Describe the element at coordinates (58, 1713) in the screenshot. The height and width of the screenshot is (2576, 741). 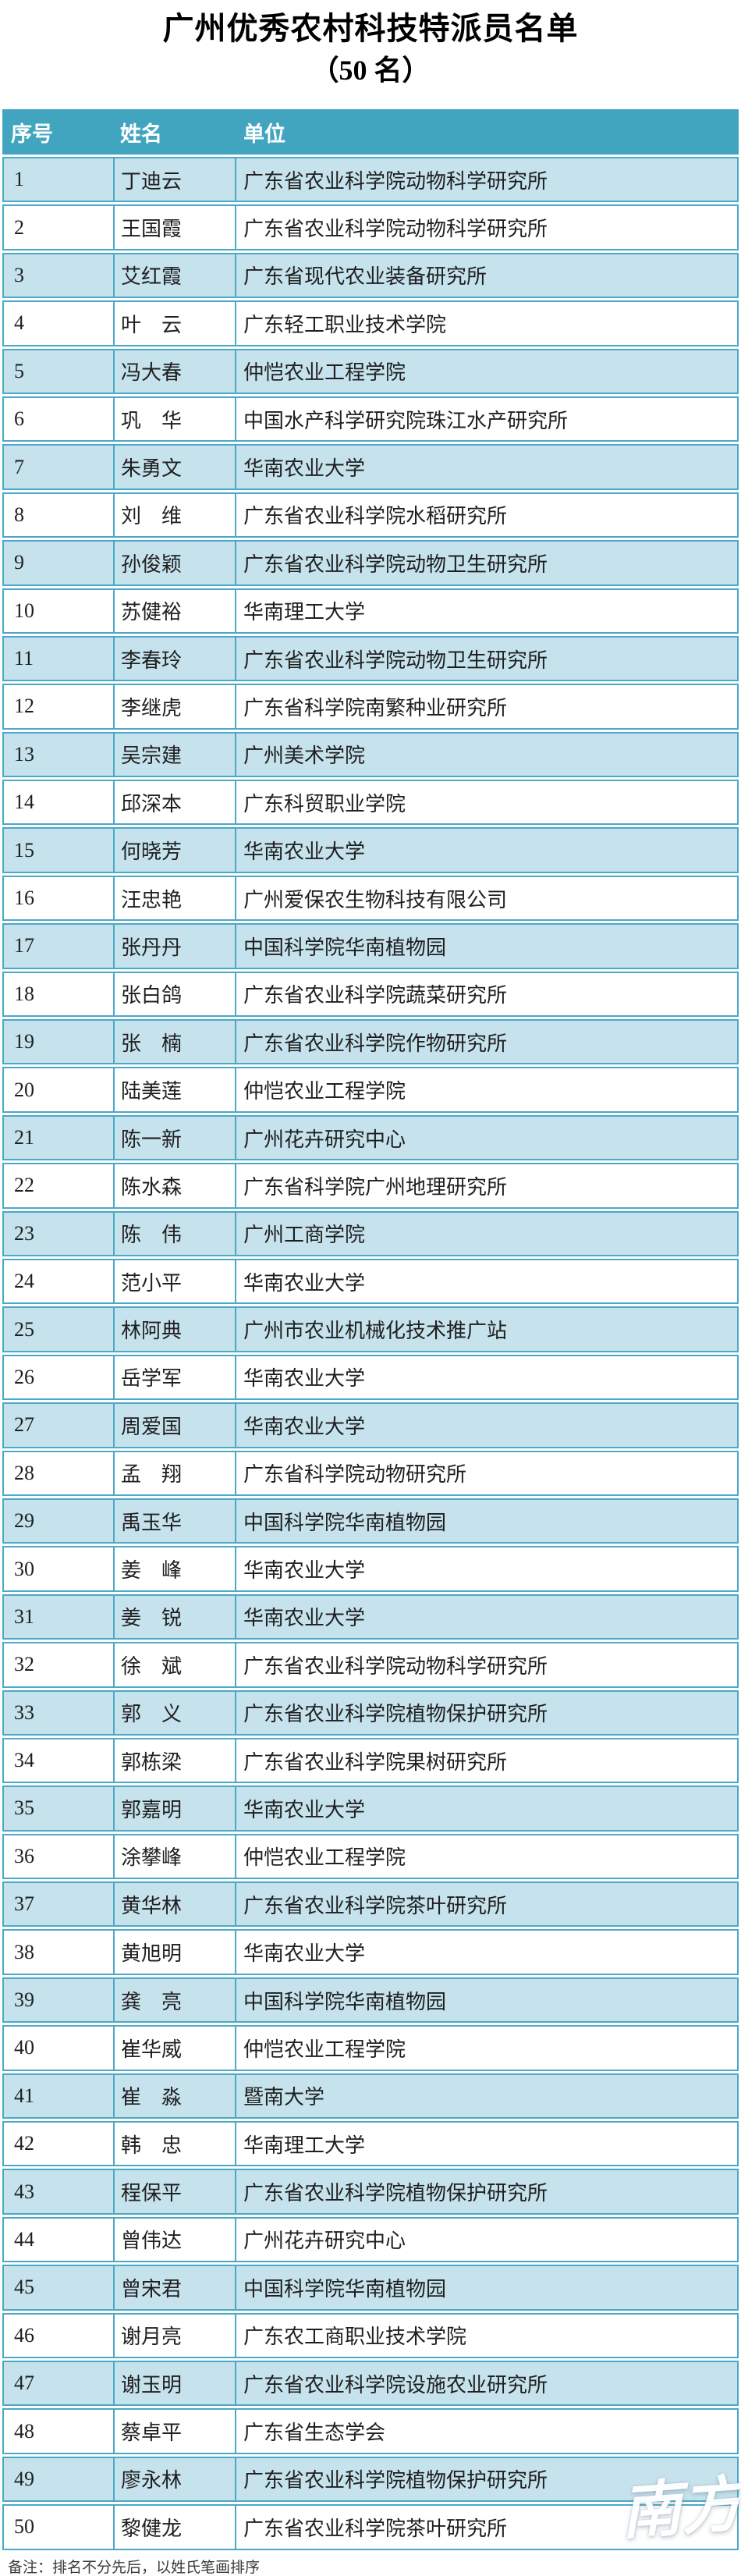
I see `cell-serial-number: 33` at that location.